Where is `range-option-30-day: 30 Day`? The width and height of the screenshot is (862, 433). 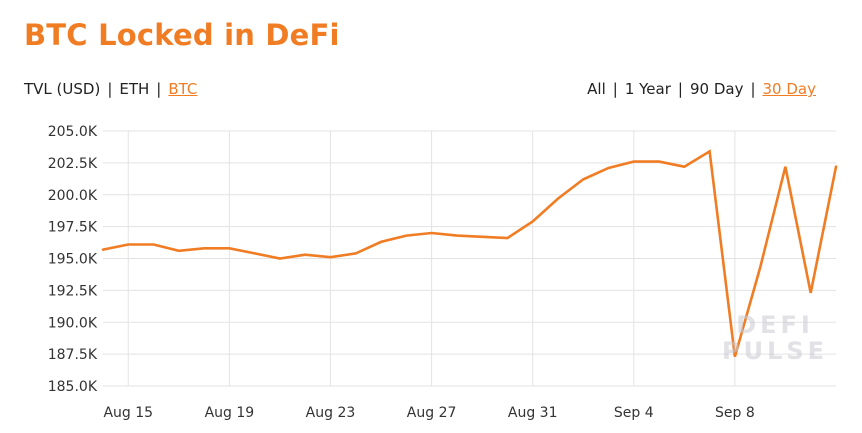 range-option-30-day: 30 Day is located at coordinates (789, 89).